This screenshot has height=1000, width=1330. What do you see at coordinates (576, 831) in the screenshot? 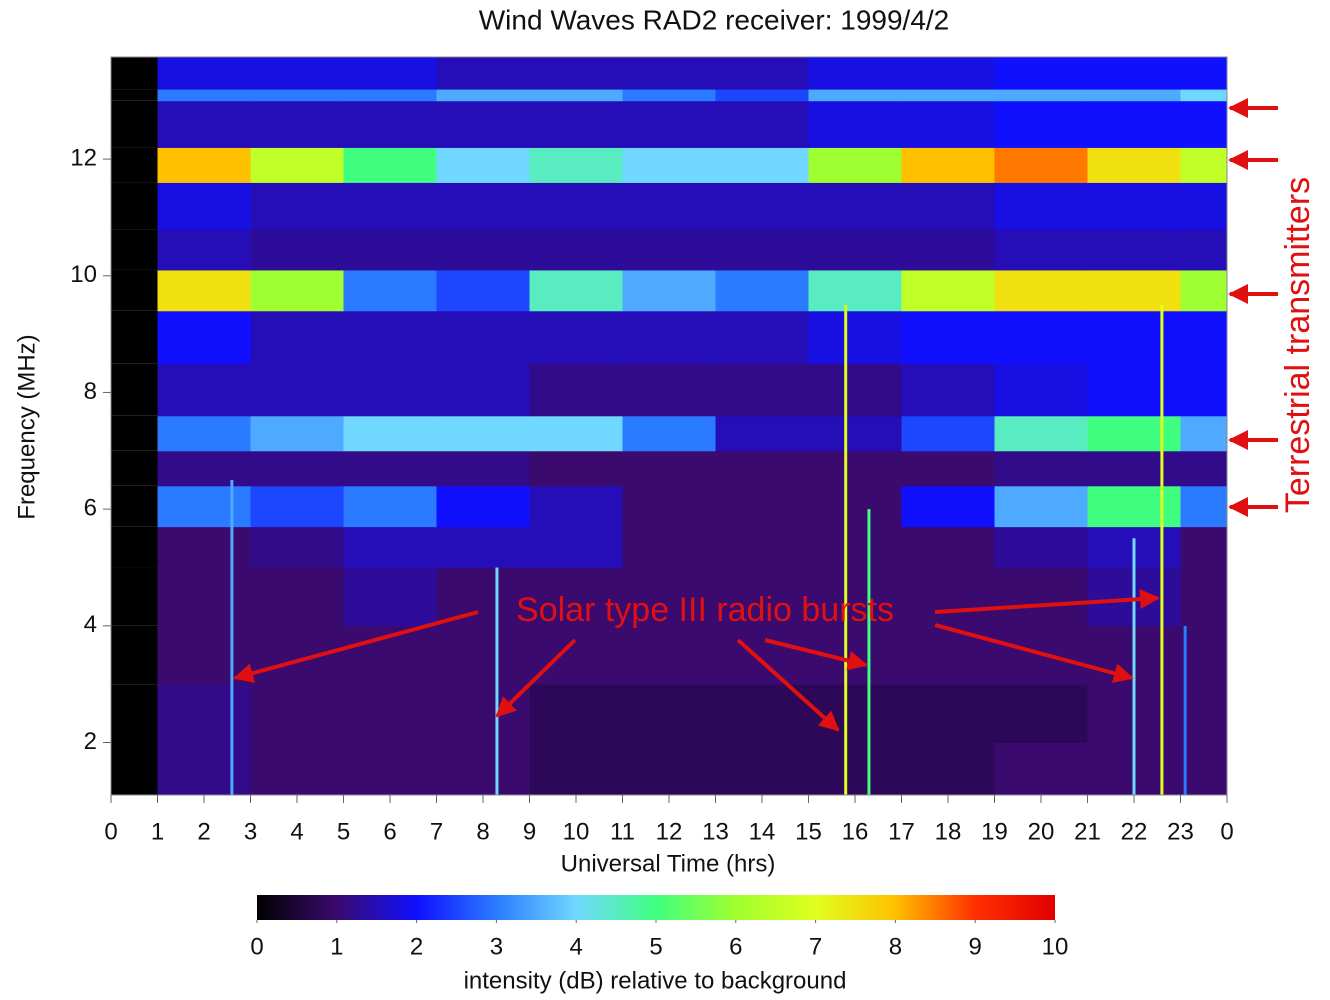
I see `x-tick-label: 10` at bounding box center [576, 831].